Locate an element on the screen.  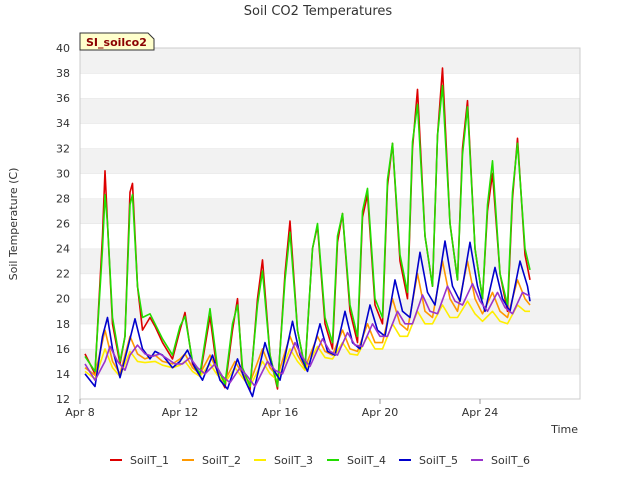
y-tick-label: 14 is located at coordinates (63, 374).